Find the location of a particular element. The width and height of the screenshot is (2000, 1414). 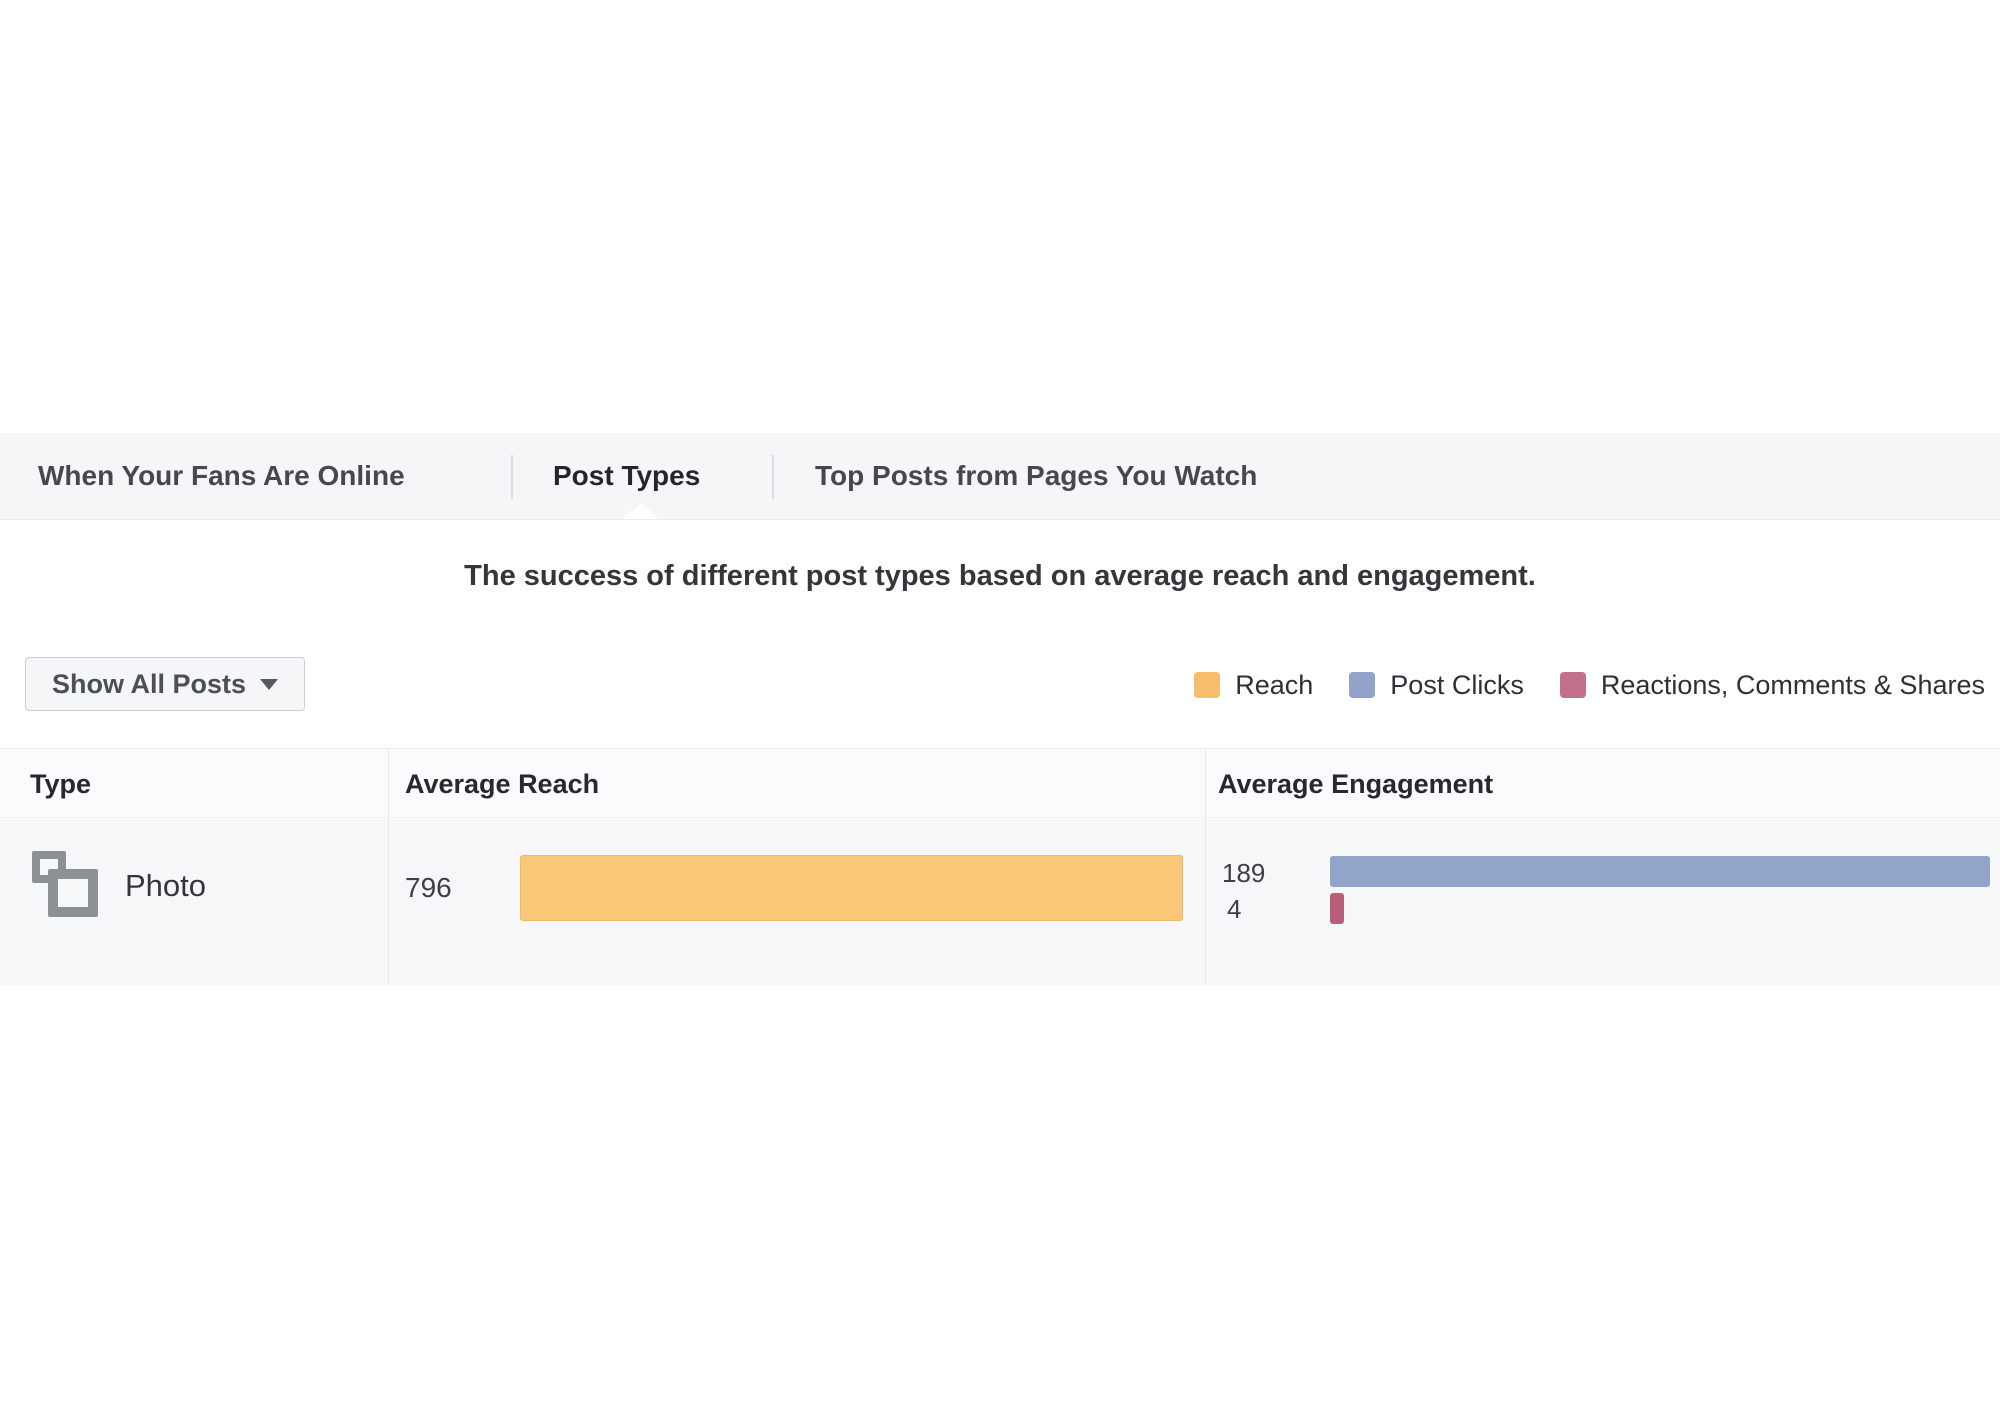

legend-item-reactions-comments-shares: Reactions, Comments & Shares is located at coordinates (1772, 685).